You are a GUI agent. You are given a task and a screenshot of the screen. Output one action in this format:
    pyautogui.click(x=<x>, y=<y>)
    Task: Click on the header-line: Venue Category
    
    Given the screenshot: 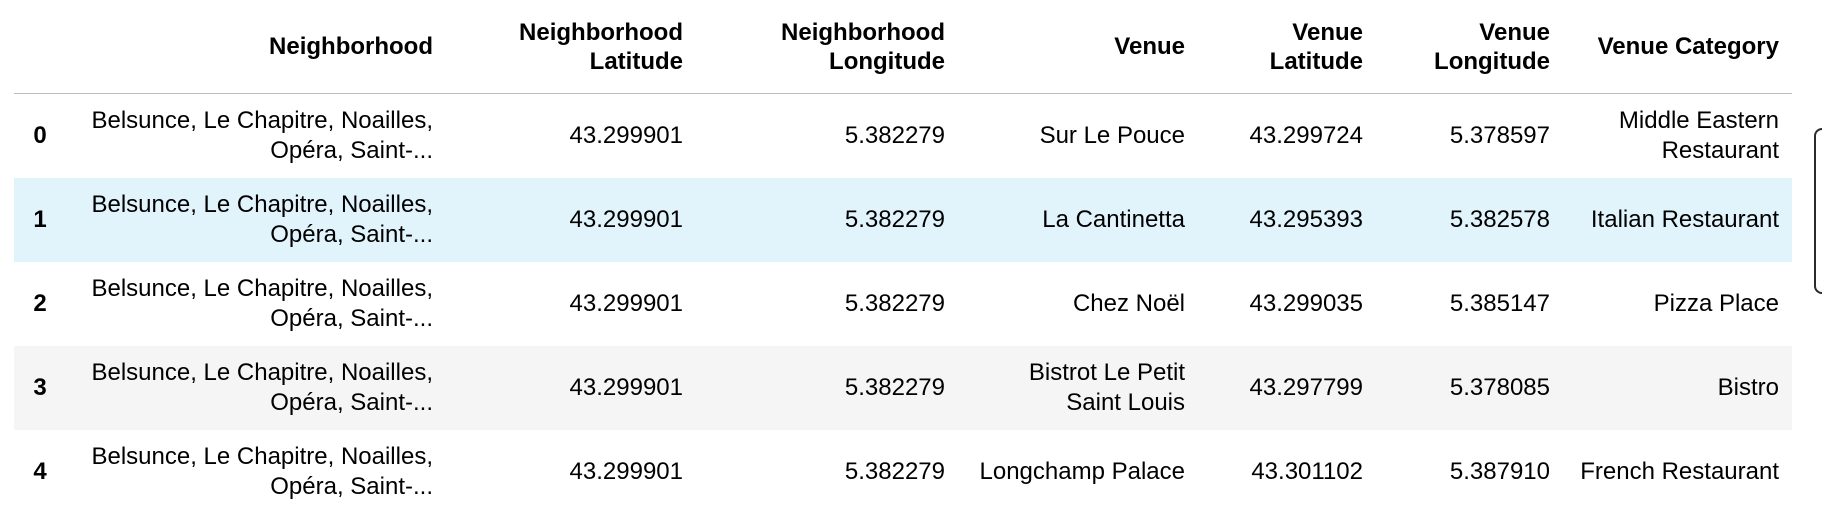 What is the action you would take?
    pyautogui.click(x=1688, y=46)
    